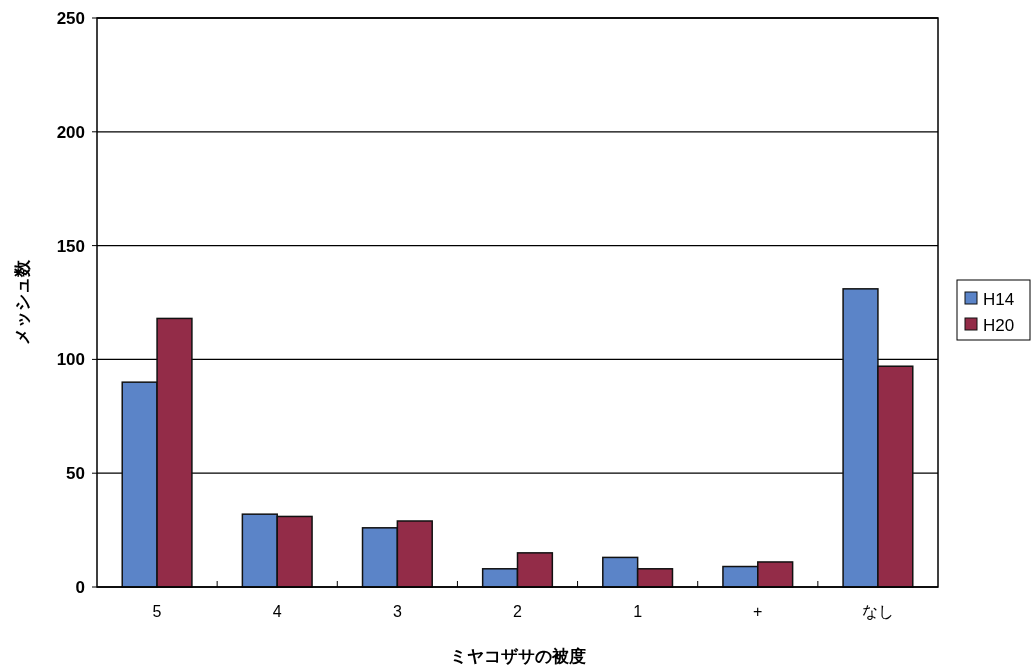 Image resolution: width=1034 pixels, height=671 pixels. I want to click on x-tick-label: +, so click(758, 611).